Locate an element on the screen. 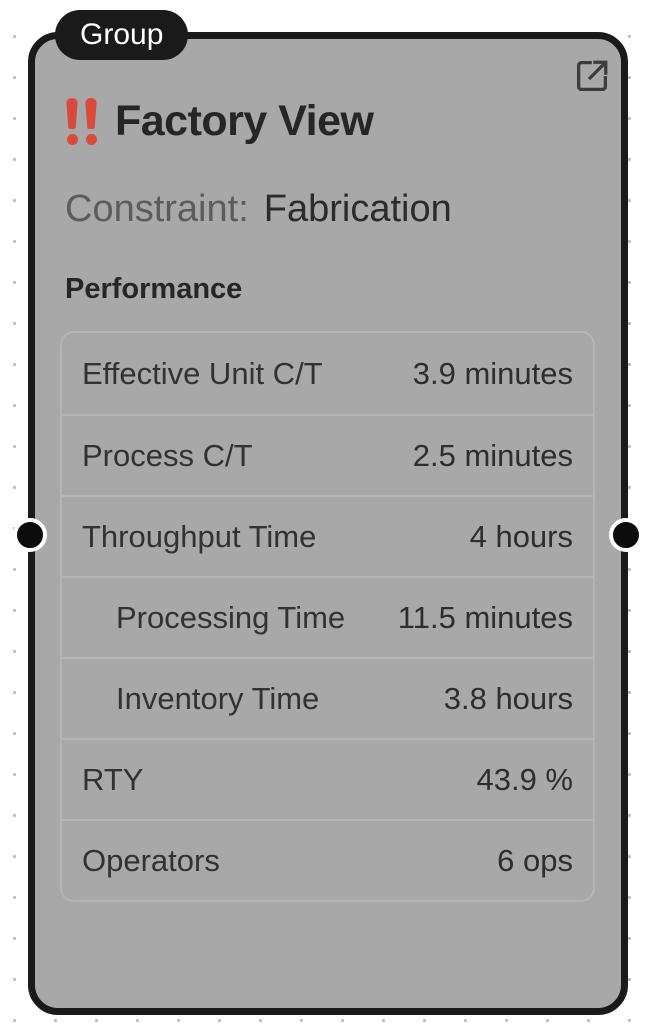  metric-value: 4 hours is located at coordinates (521, 536).